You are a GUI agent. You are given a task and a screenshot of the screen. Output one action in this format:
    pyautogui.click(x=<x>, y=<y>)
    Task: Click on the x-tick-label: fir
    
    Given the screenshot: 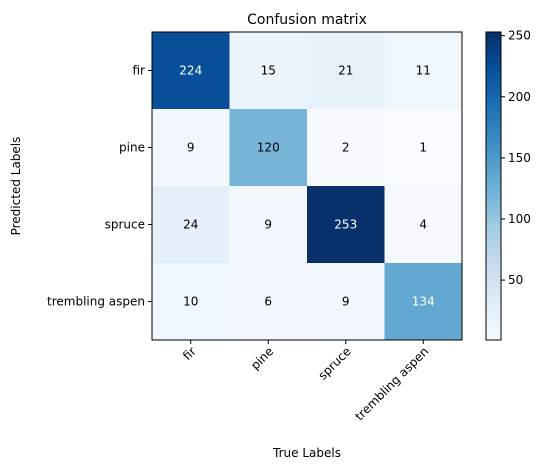 What is the action you would take?
    pyautogui.click(x=189, y=353)
    